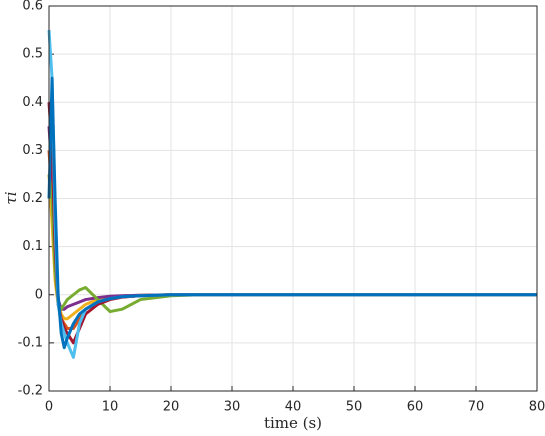 This screenshot has width=545, height=436. What do you see at coordinates (232, 407) in the screenshot?
I see `x-tick-label: 30` at bounding box center [232, 407].